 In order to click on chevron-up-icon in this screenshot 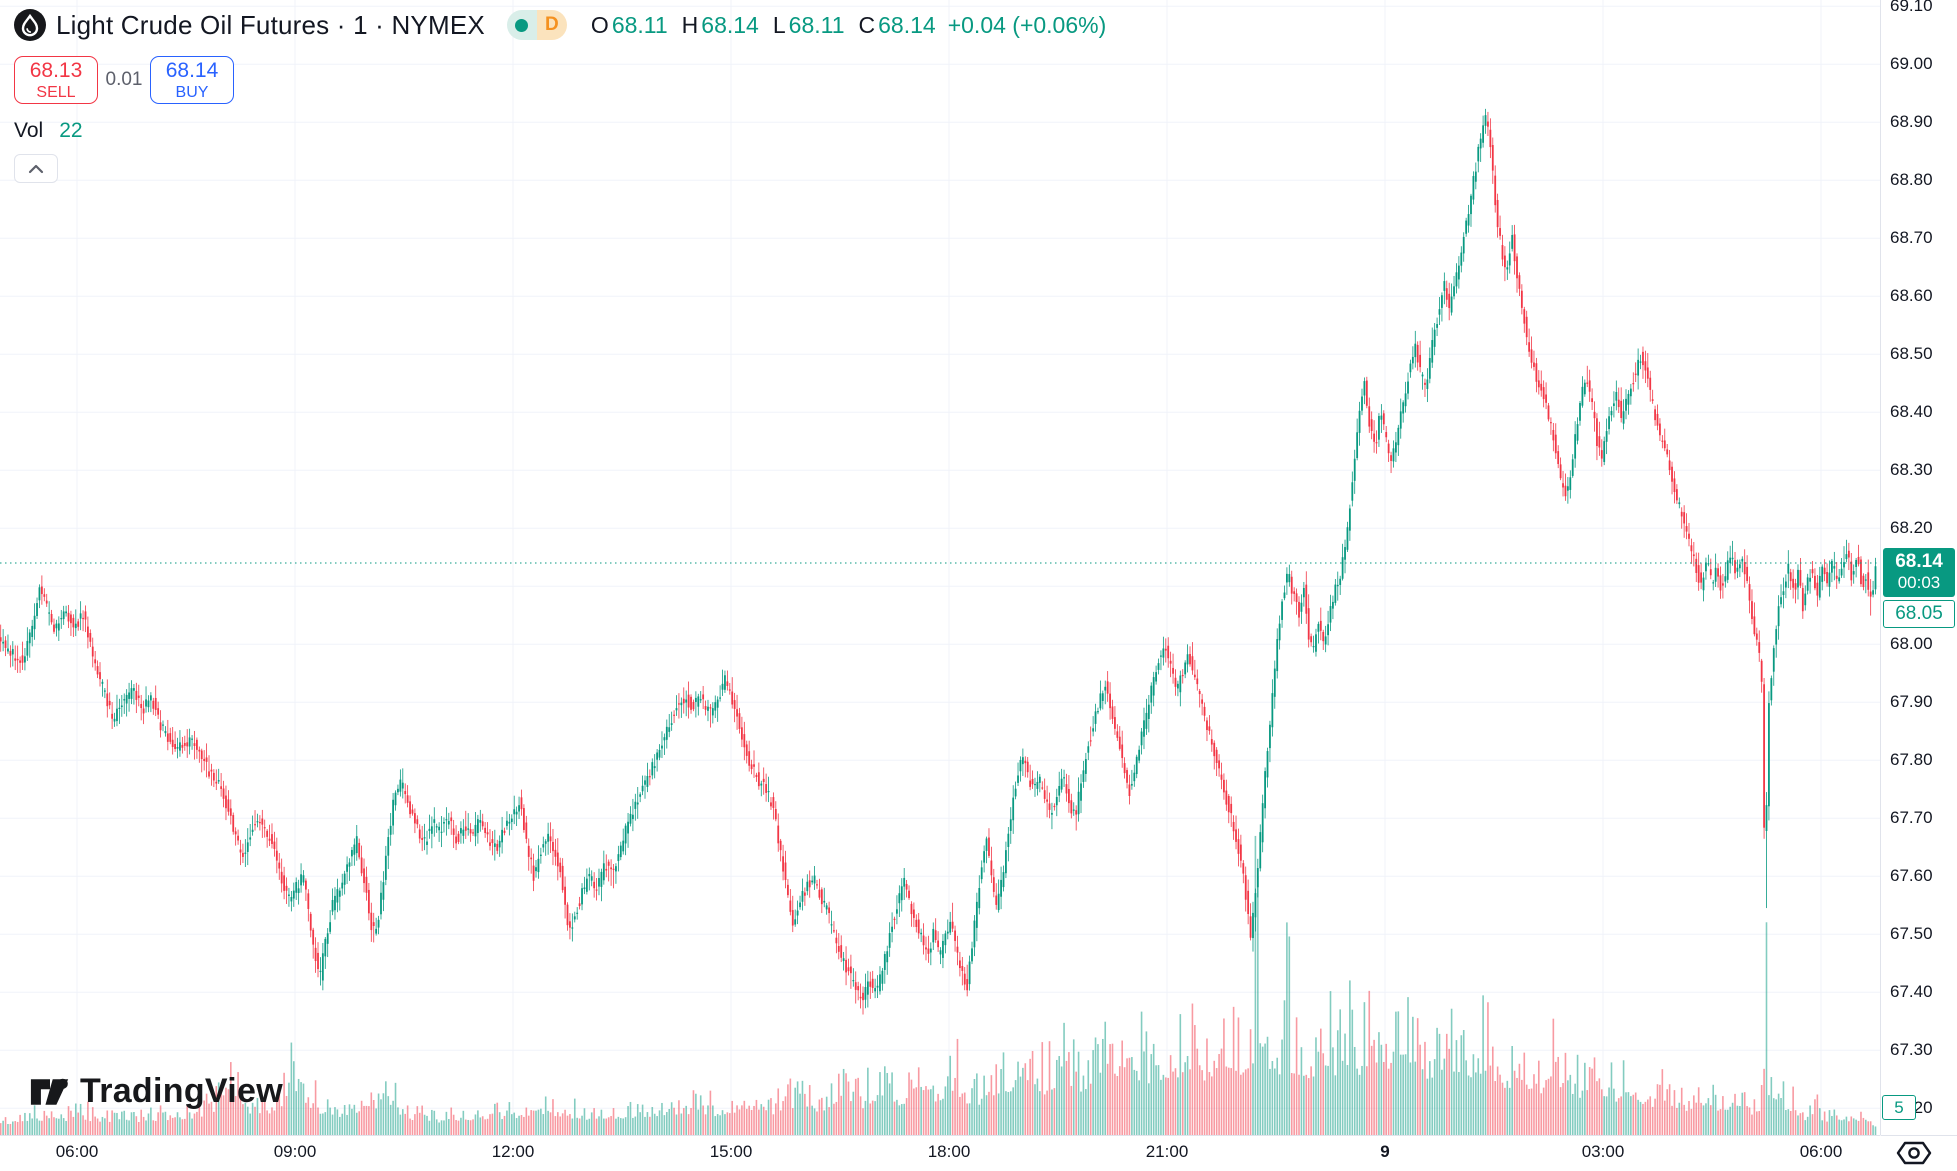, I will do `click(36, 168)`.